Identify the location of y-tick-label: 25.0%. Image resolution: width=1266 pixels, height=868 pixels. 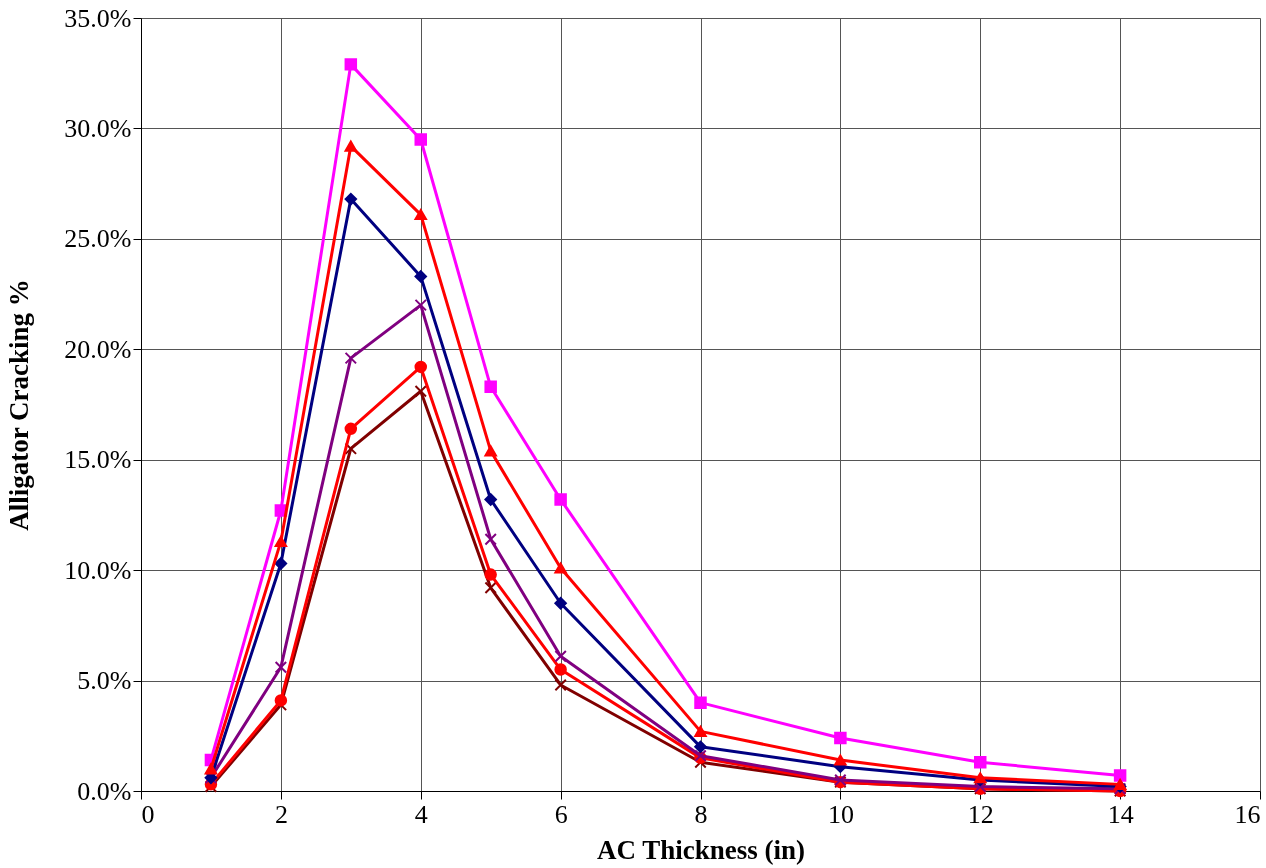
(98, 239).